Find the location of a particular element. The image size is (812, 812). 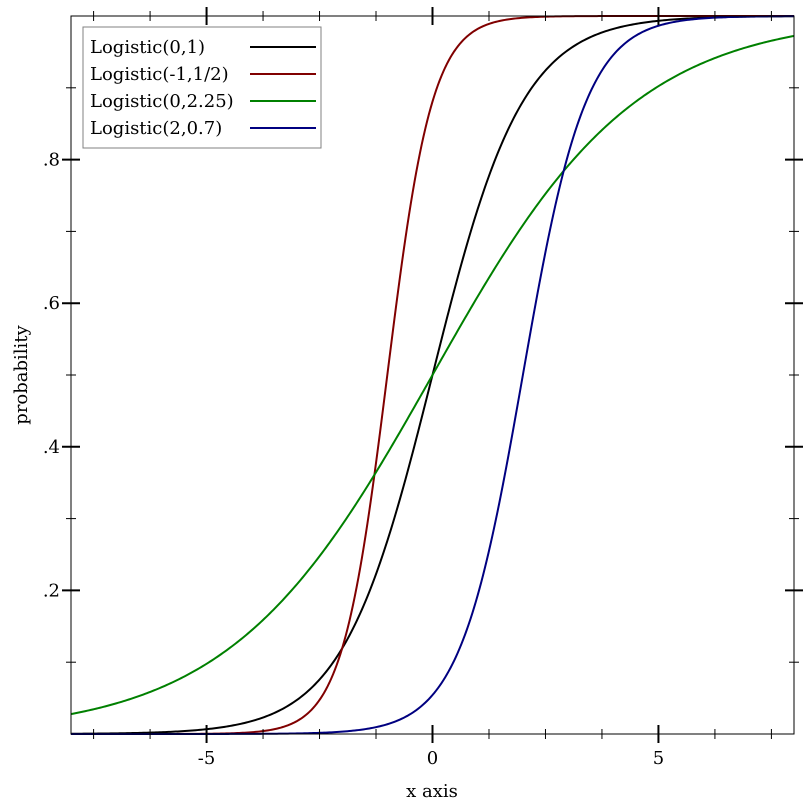

x-tick-label: 0 is located at coordinates (432, 758).